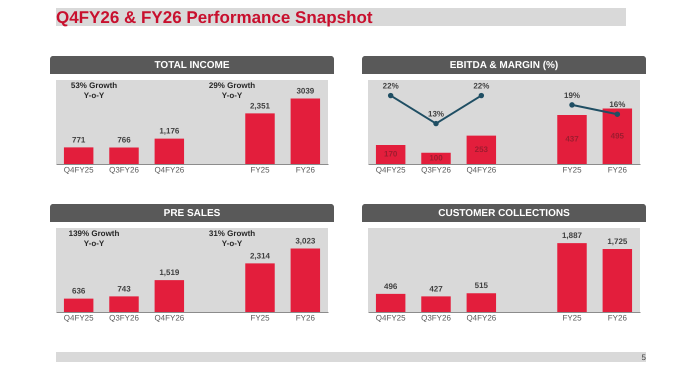  What do you see at coordinates (169, 273) in the screenshot?
I see `data-label: 1,519` at bounding box center [169, 273].